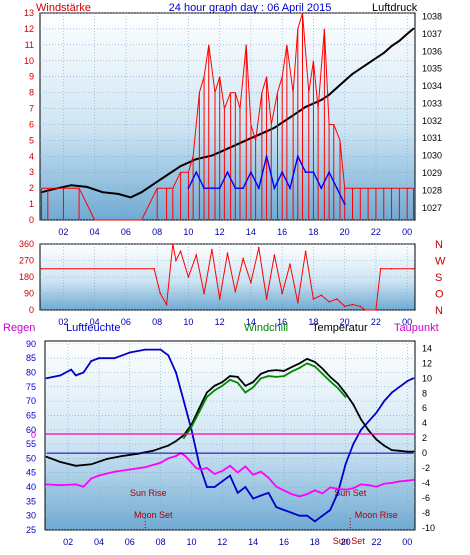 This screenshot has height=555, width=470. Describe the element at coordinates (438, 278) in the screenshot. I see `compass-label: S` at that location.